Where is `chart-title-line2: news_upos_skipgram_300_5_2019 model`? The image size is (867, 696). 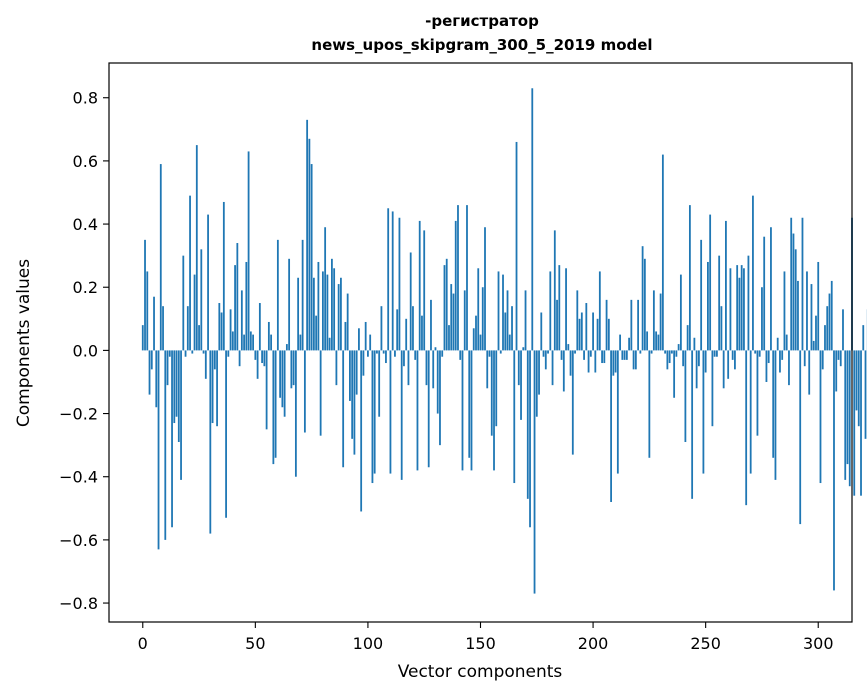
chart-title-line2: news_upos_skipgram_300_5_2019 model is located at coordinates (481, 45).